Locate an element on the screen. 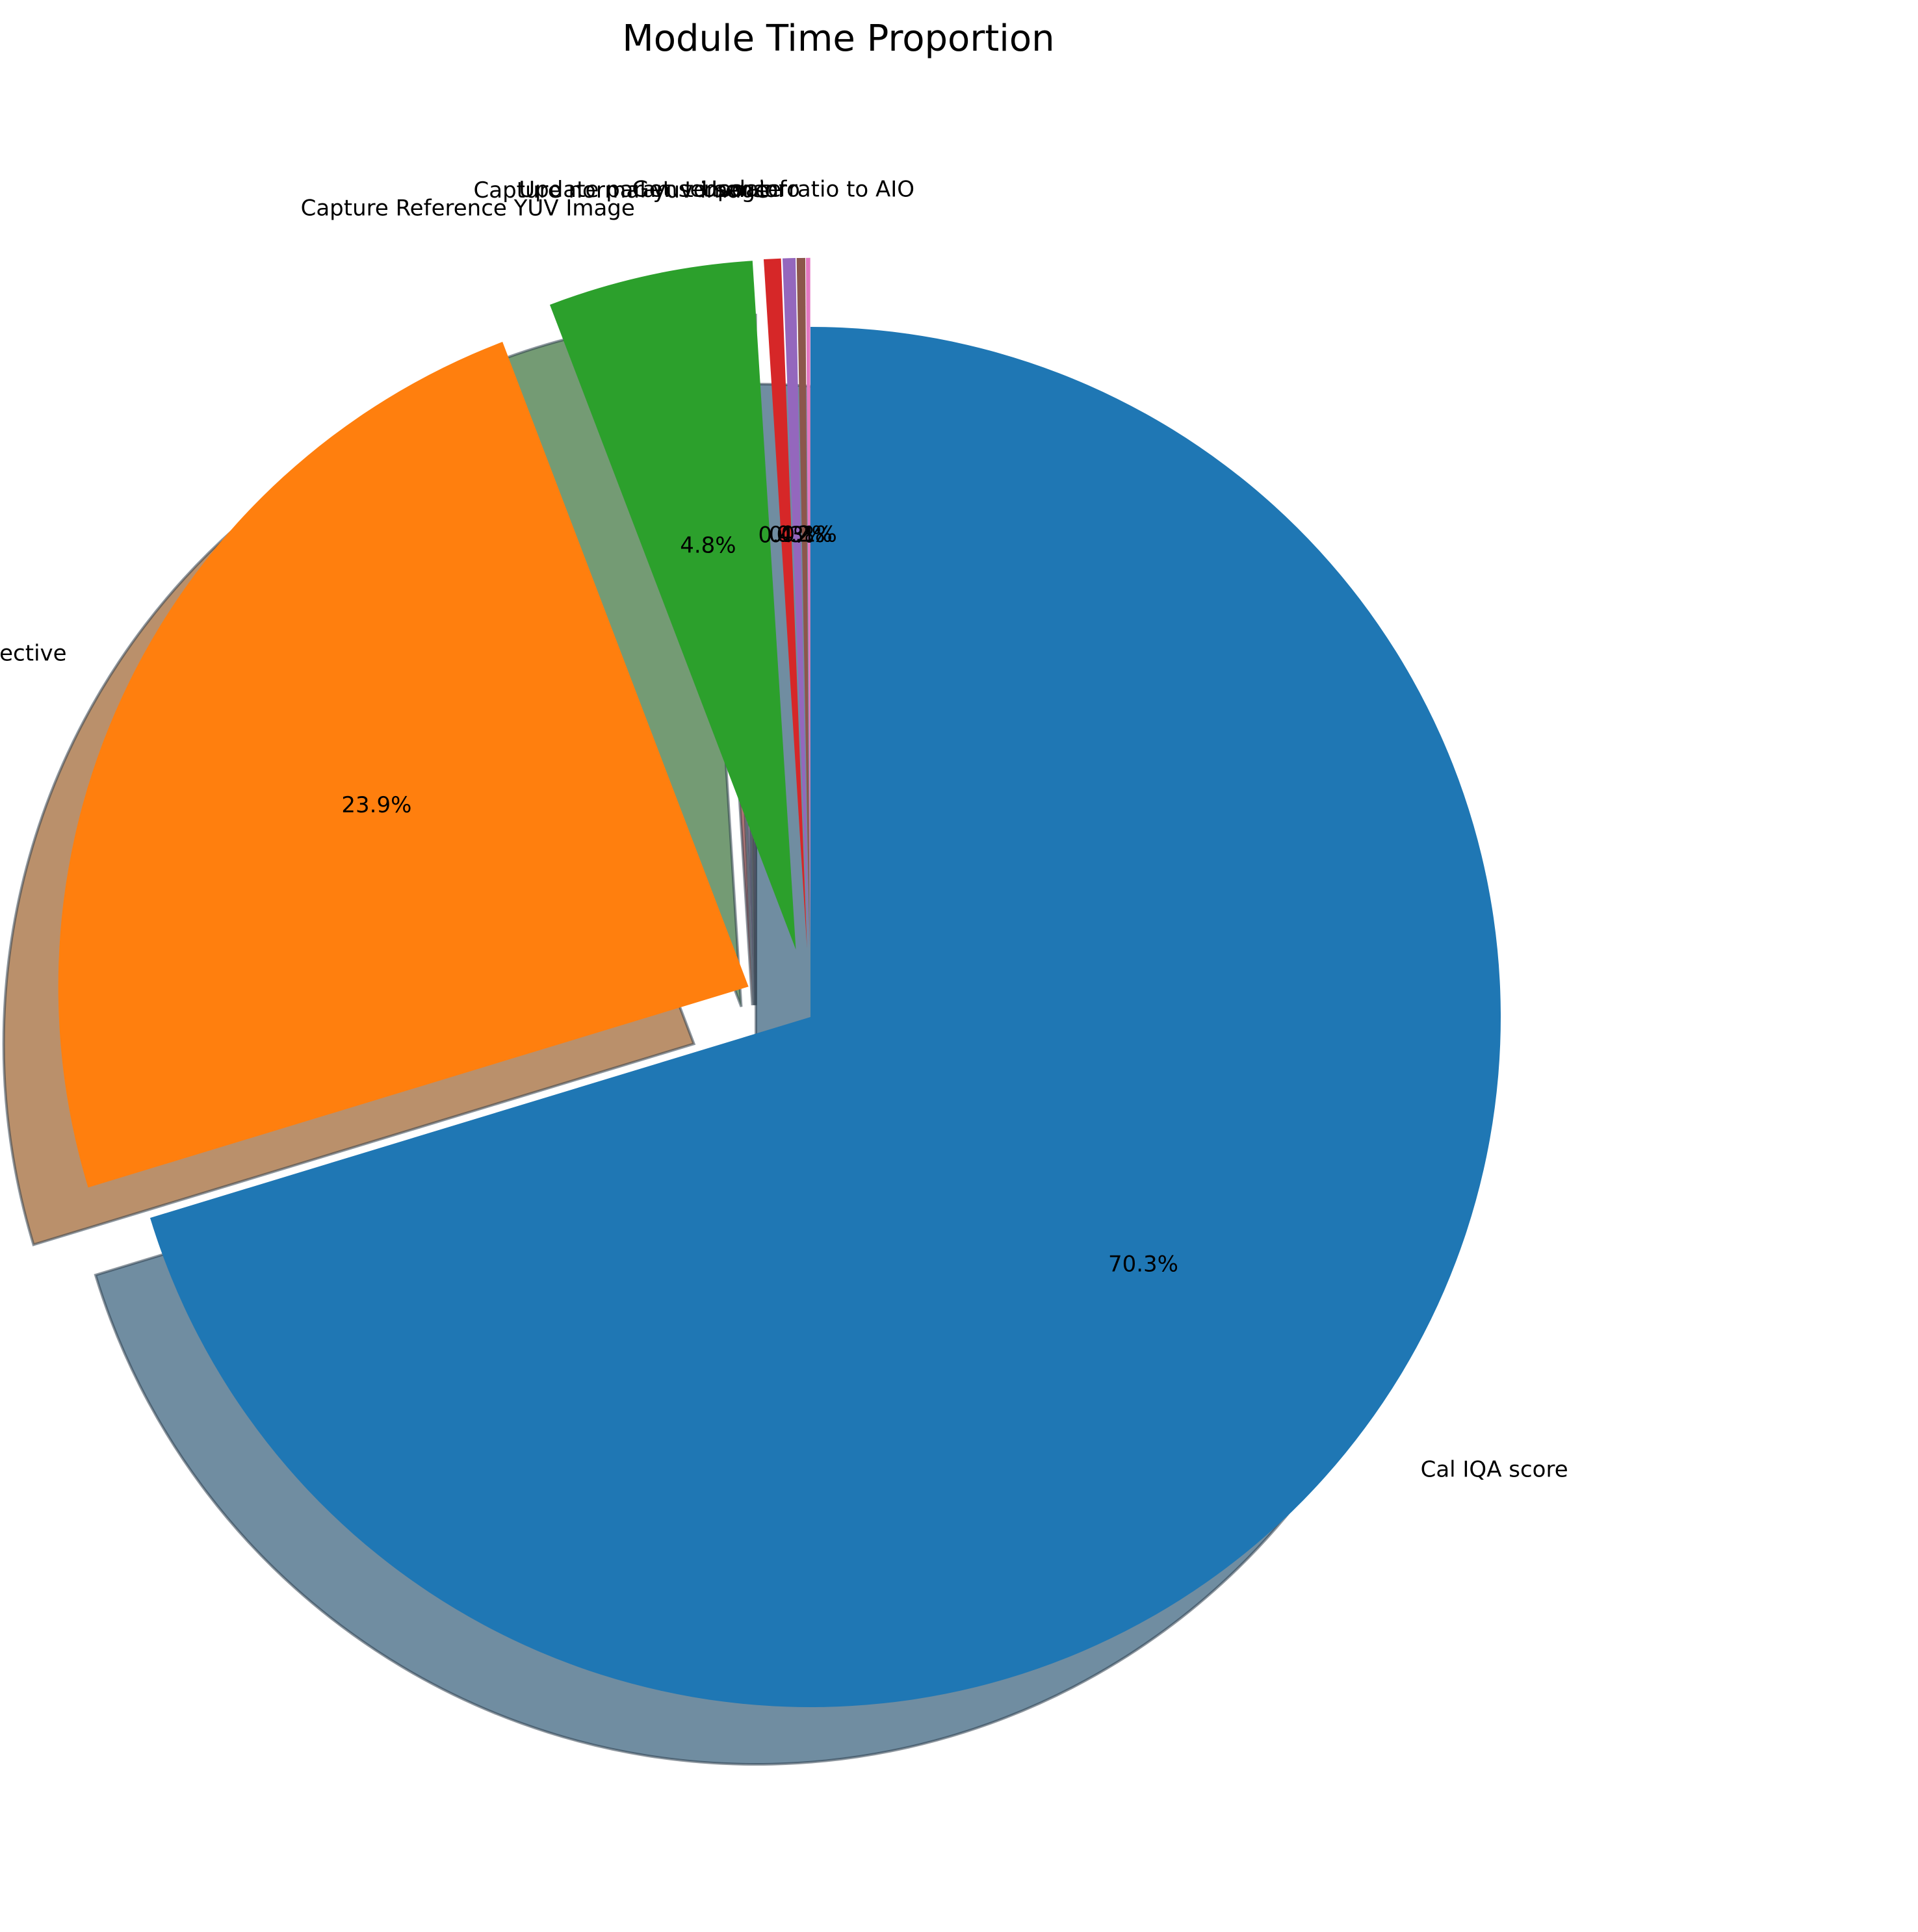  slice-label-update-param-to-sensor: Update param to sensor is located at coordinates (653, 190).